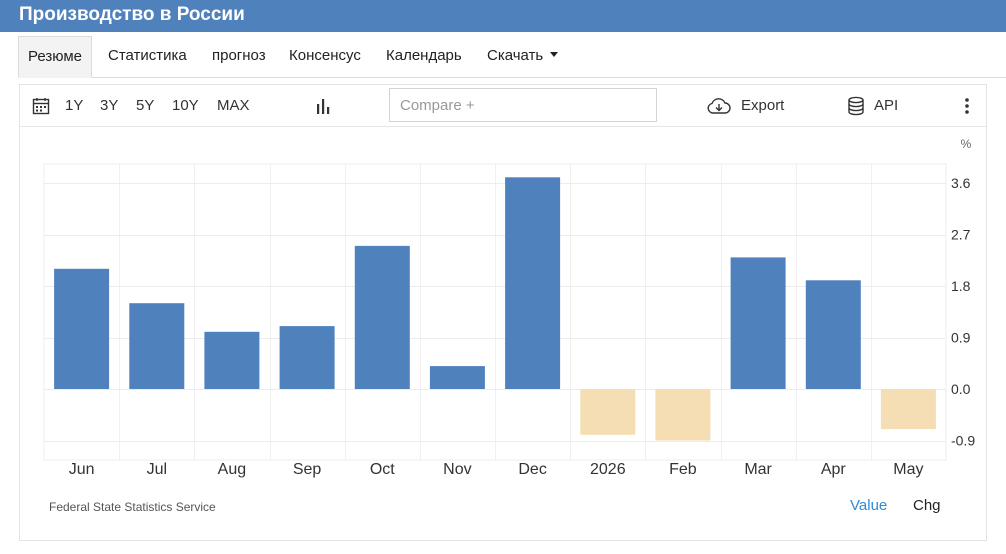  What do you see at coordinates (533, 283) in the screenshot?
I see `bar-dec` at bounding box center [533, 283].